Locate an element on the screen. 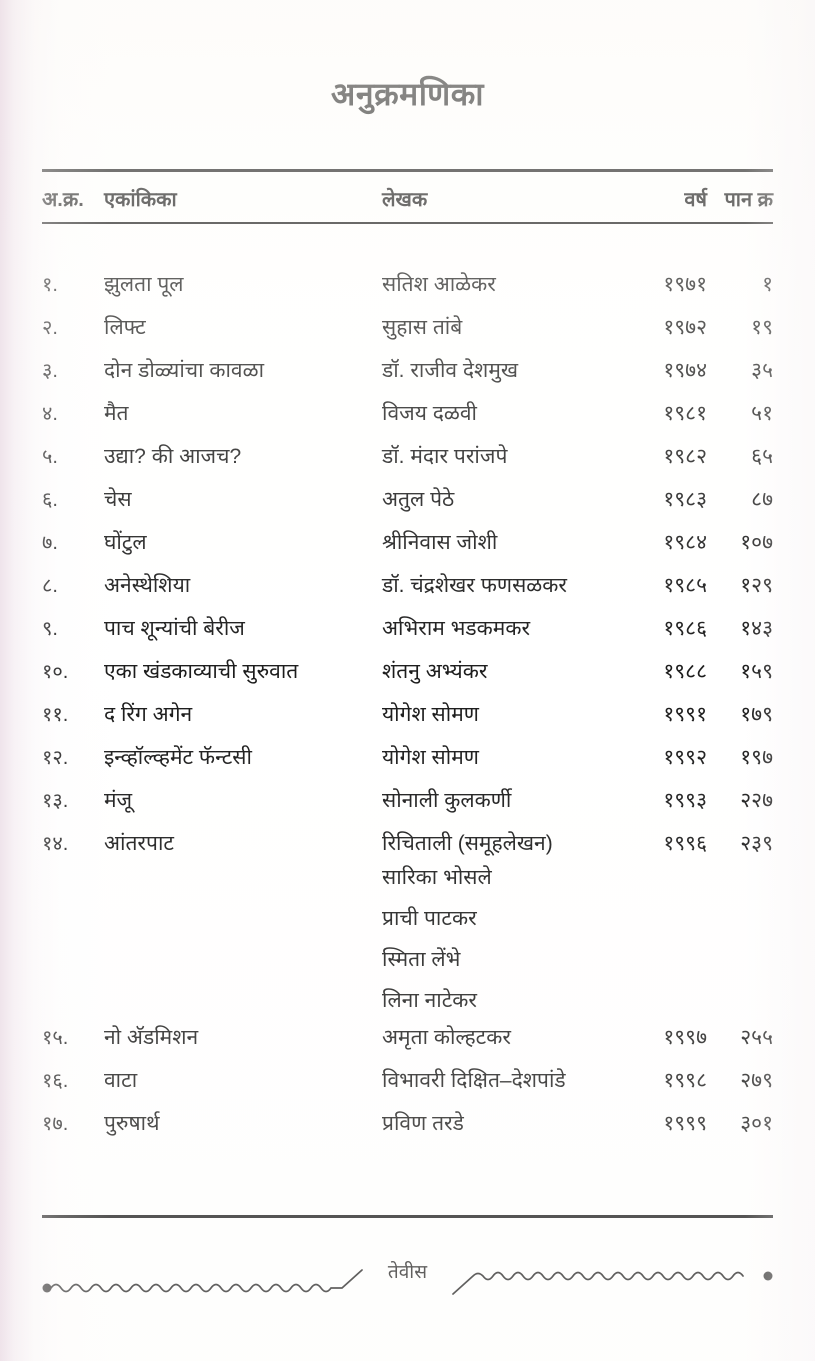 Image resolution: width=815 pixels, height=1361 pixels. cell-year: १९९९ is located at coordinates (685, 1123).